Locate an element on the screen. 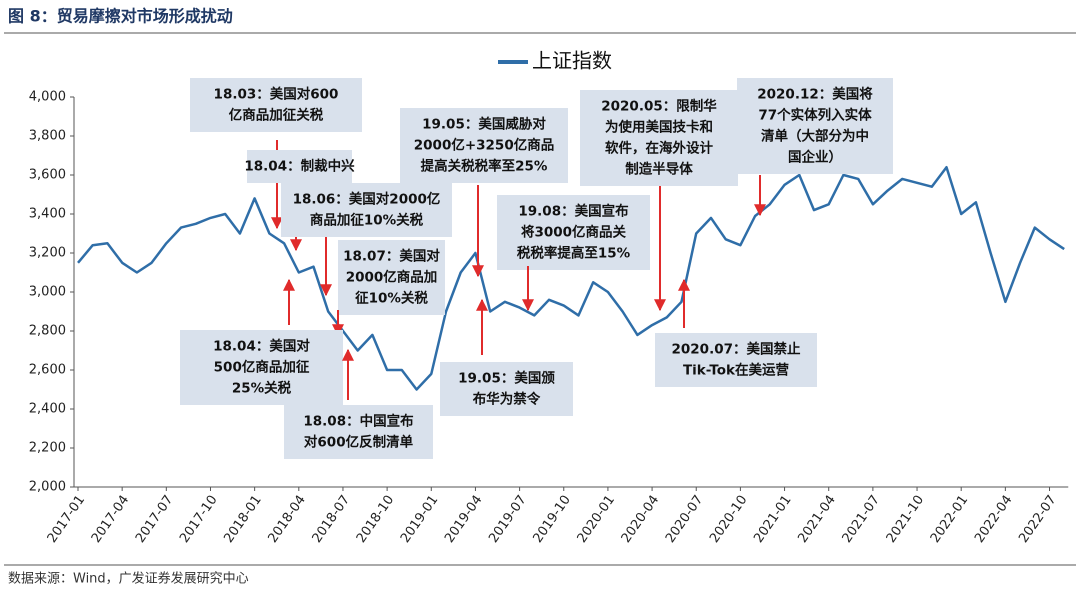 This screenshot has height=595, width=1080. x-tick-label: 2019-07 is located at coordinates (507, 519).